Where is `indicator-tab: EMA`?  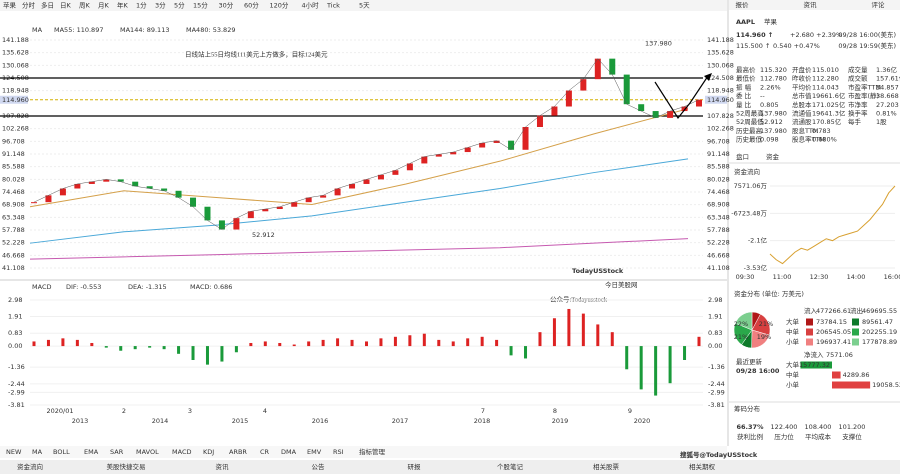
indicator-tab: EMA is located at coordinates (91, 452).